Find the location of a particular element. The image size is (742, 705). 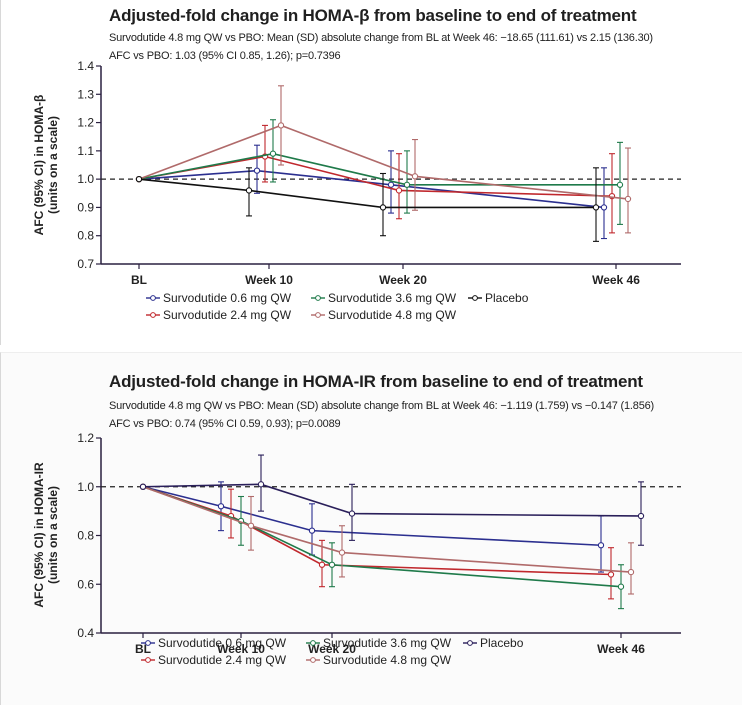

y-axis-label-line-1: AFC (95% CI) in HOMA-IR is located at coordinates (39, 535).